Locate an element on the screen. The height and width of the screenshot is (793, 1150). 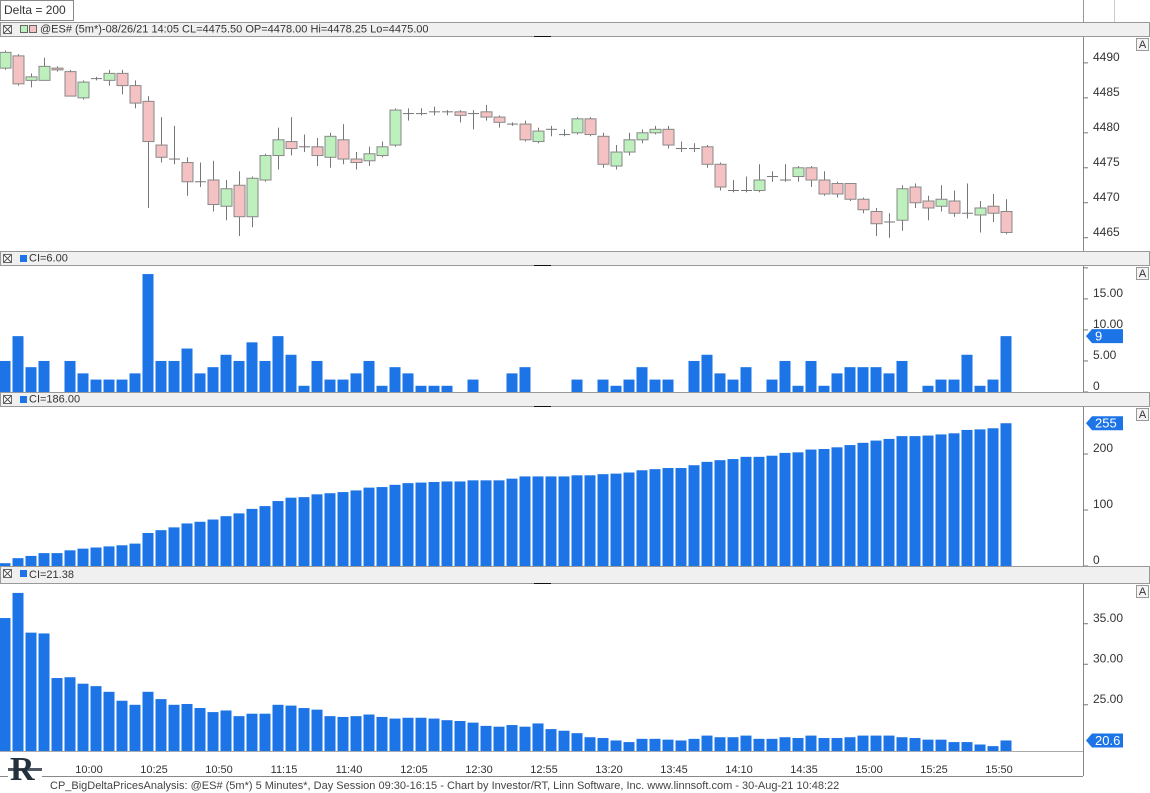
delta-box is located at coordinates (37, 10).